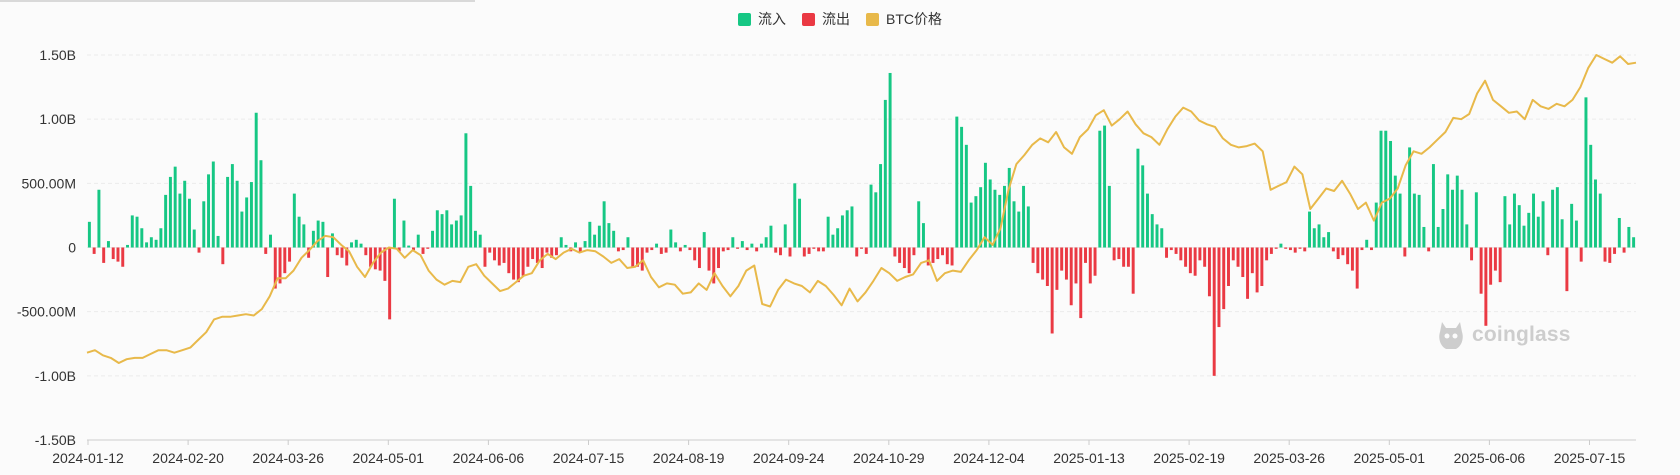 The height and width of the screenshot is (475, 1680). I want to click on legend-item-outflow: 流出, so click(826, 19).